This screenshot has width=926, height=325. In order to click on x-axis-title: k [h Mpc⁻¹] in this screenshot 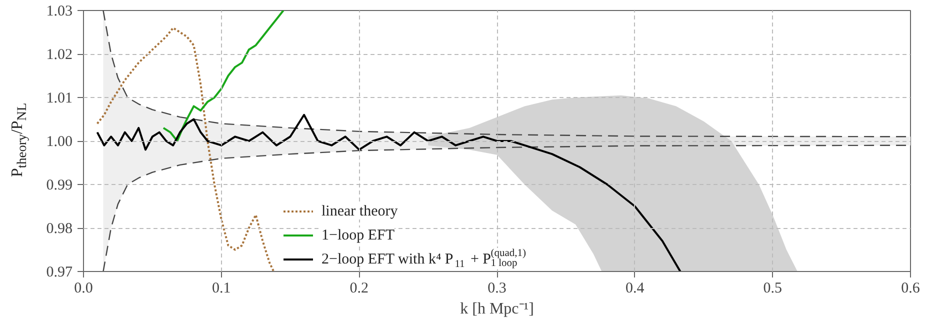, I will do `click(497, 309)`.